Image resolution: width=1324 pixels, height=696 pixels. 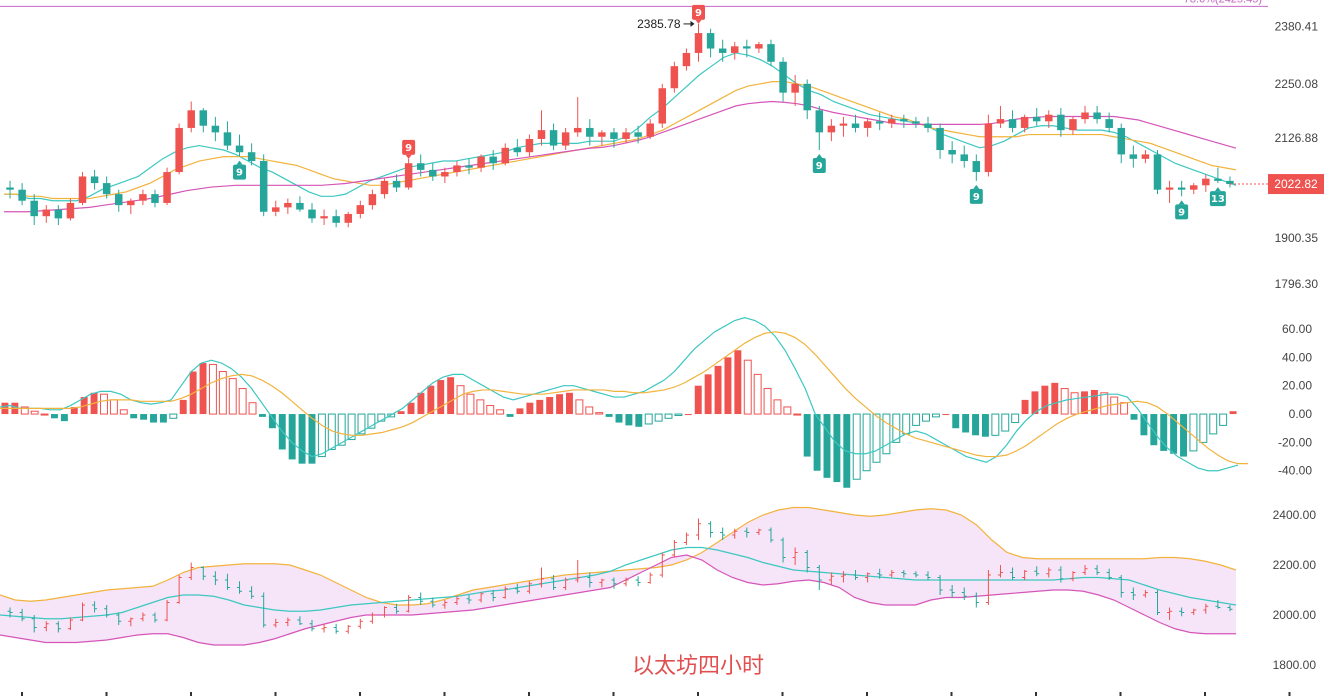 What do you see at coordinates (656, 694) in the screenshot?
I see `grid` at bounding box center [656, 694].